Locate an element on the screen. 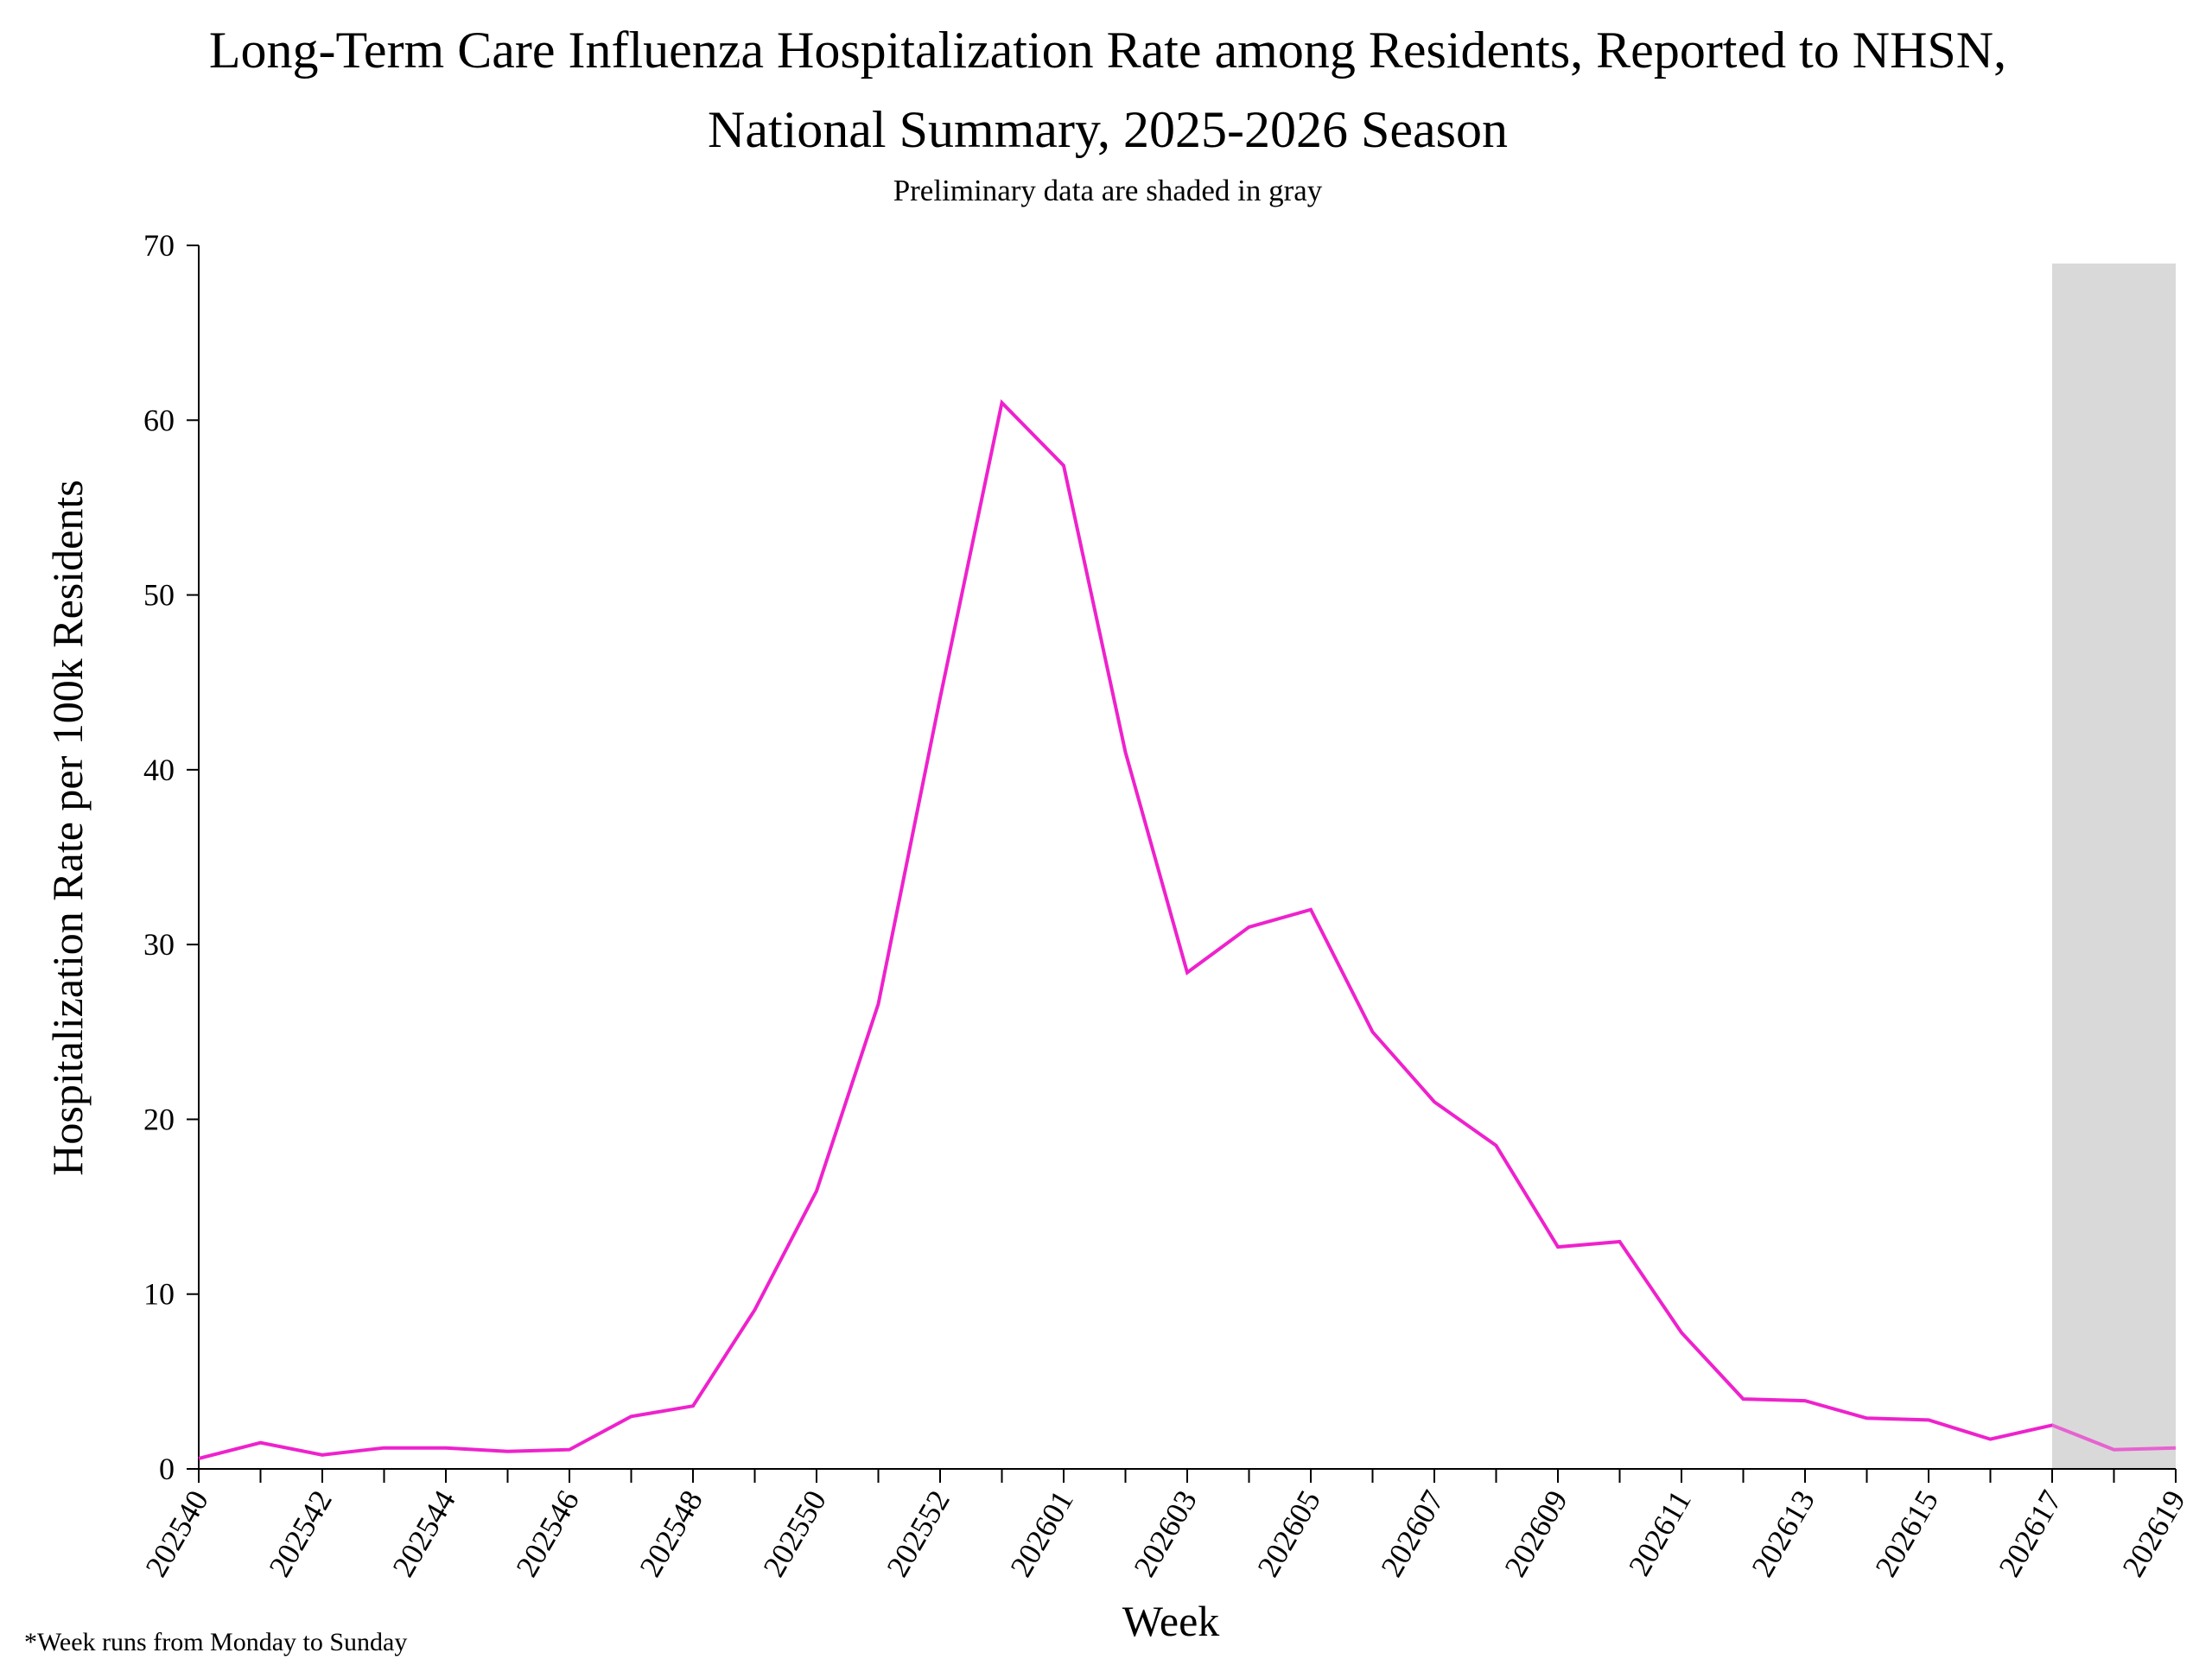  y-tick-label-60: 60 is located at coordinates (159, 420).